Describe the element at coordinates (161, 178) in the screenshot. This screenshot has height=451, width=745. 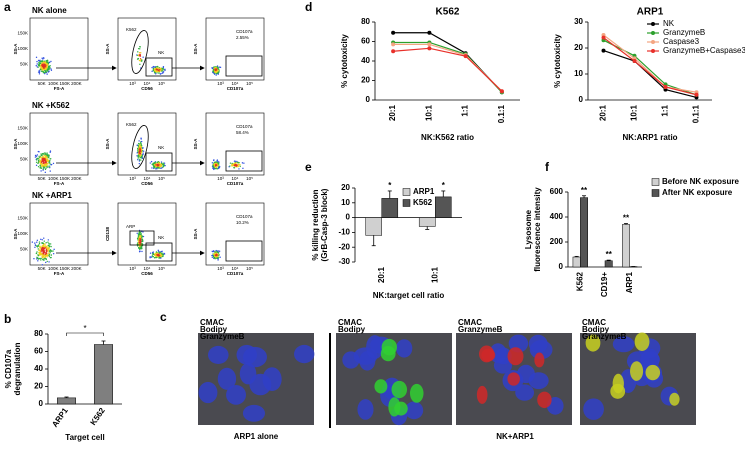
I see `x-tick-label: 10⁵` at that location.